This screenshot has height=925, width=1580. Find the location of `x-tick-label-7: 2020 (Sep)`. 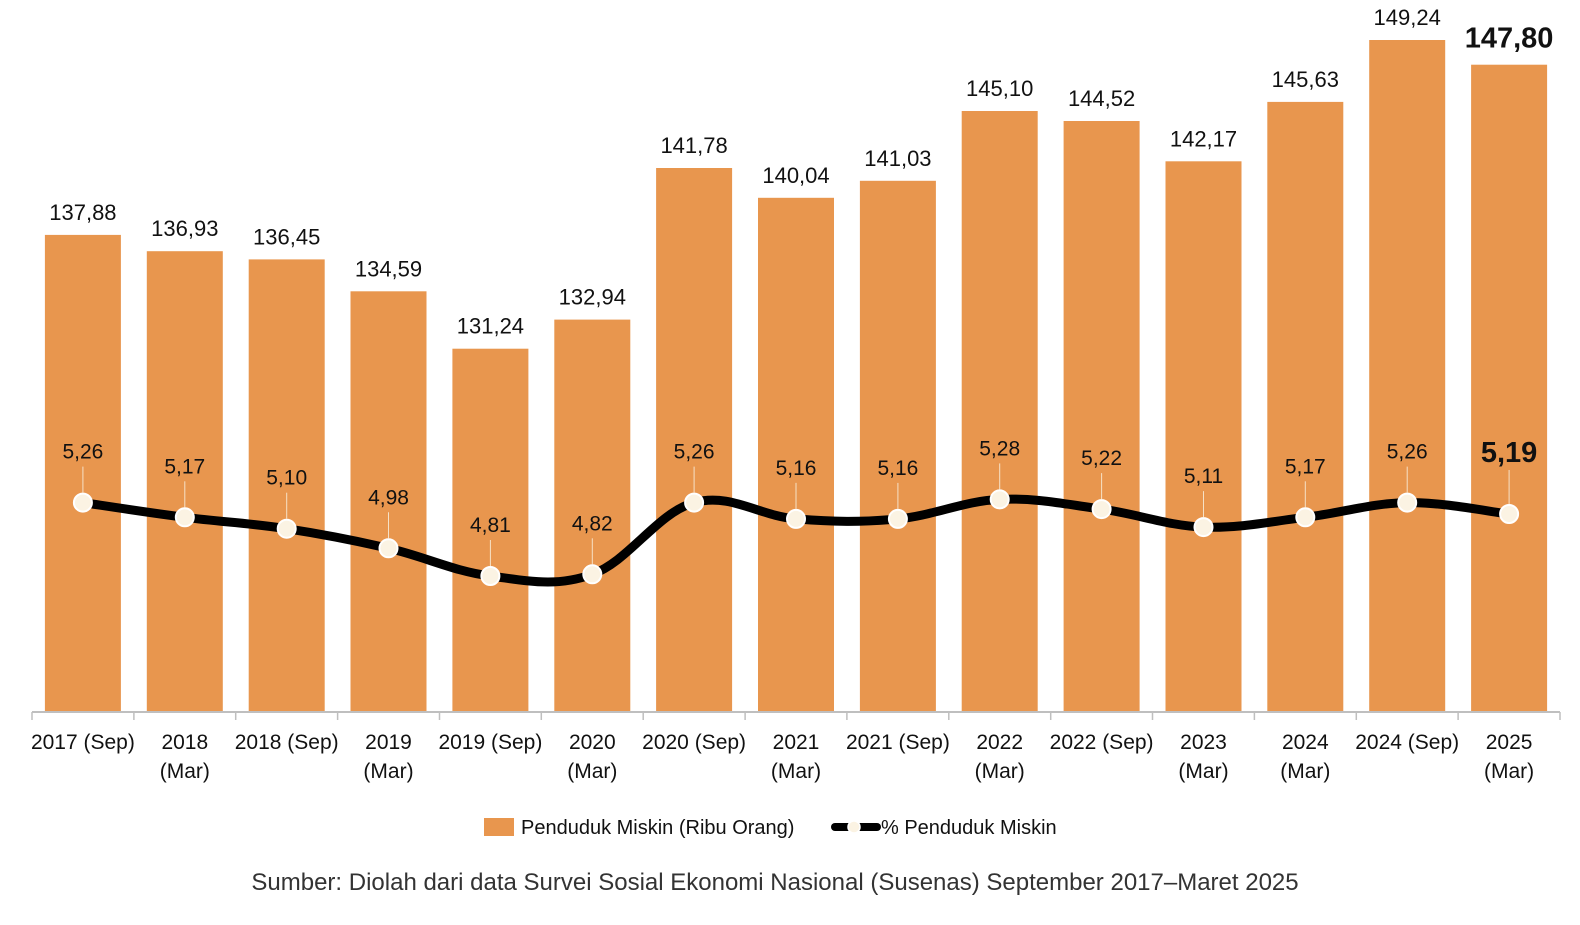

x-tick-label-7: 2020 (Sep) is located at coordinates (694, 742).